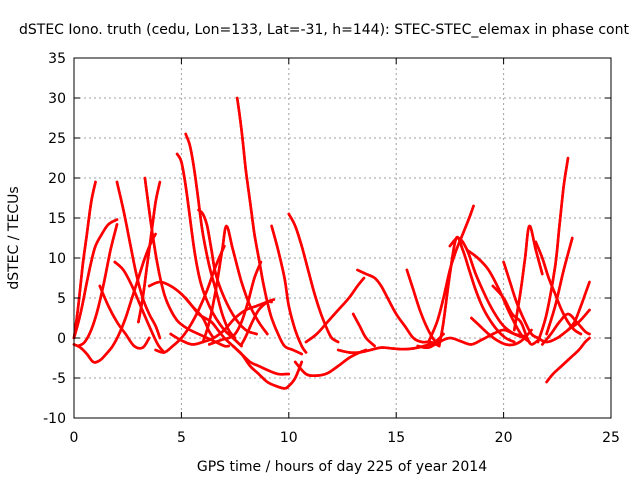 The width and height of the screenshot is (640, 480). Describe the element at coordinates (57, 59) in the screenshot. I see `y-tick-label: 35` at that location.